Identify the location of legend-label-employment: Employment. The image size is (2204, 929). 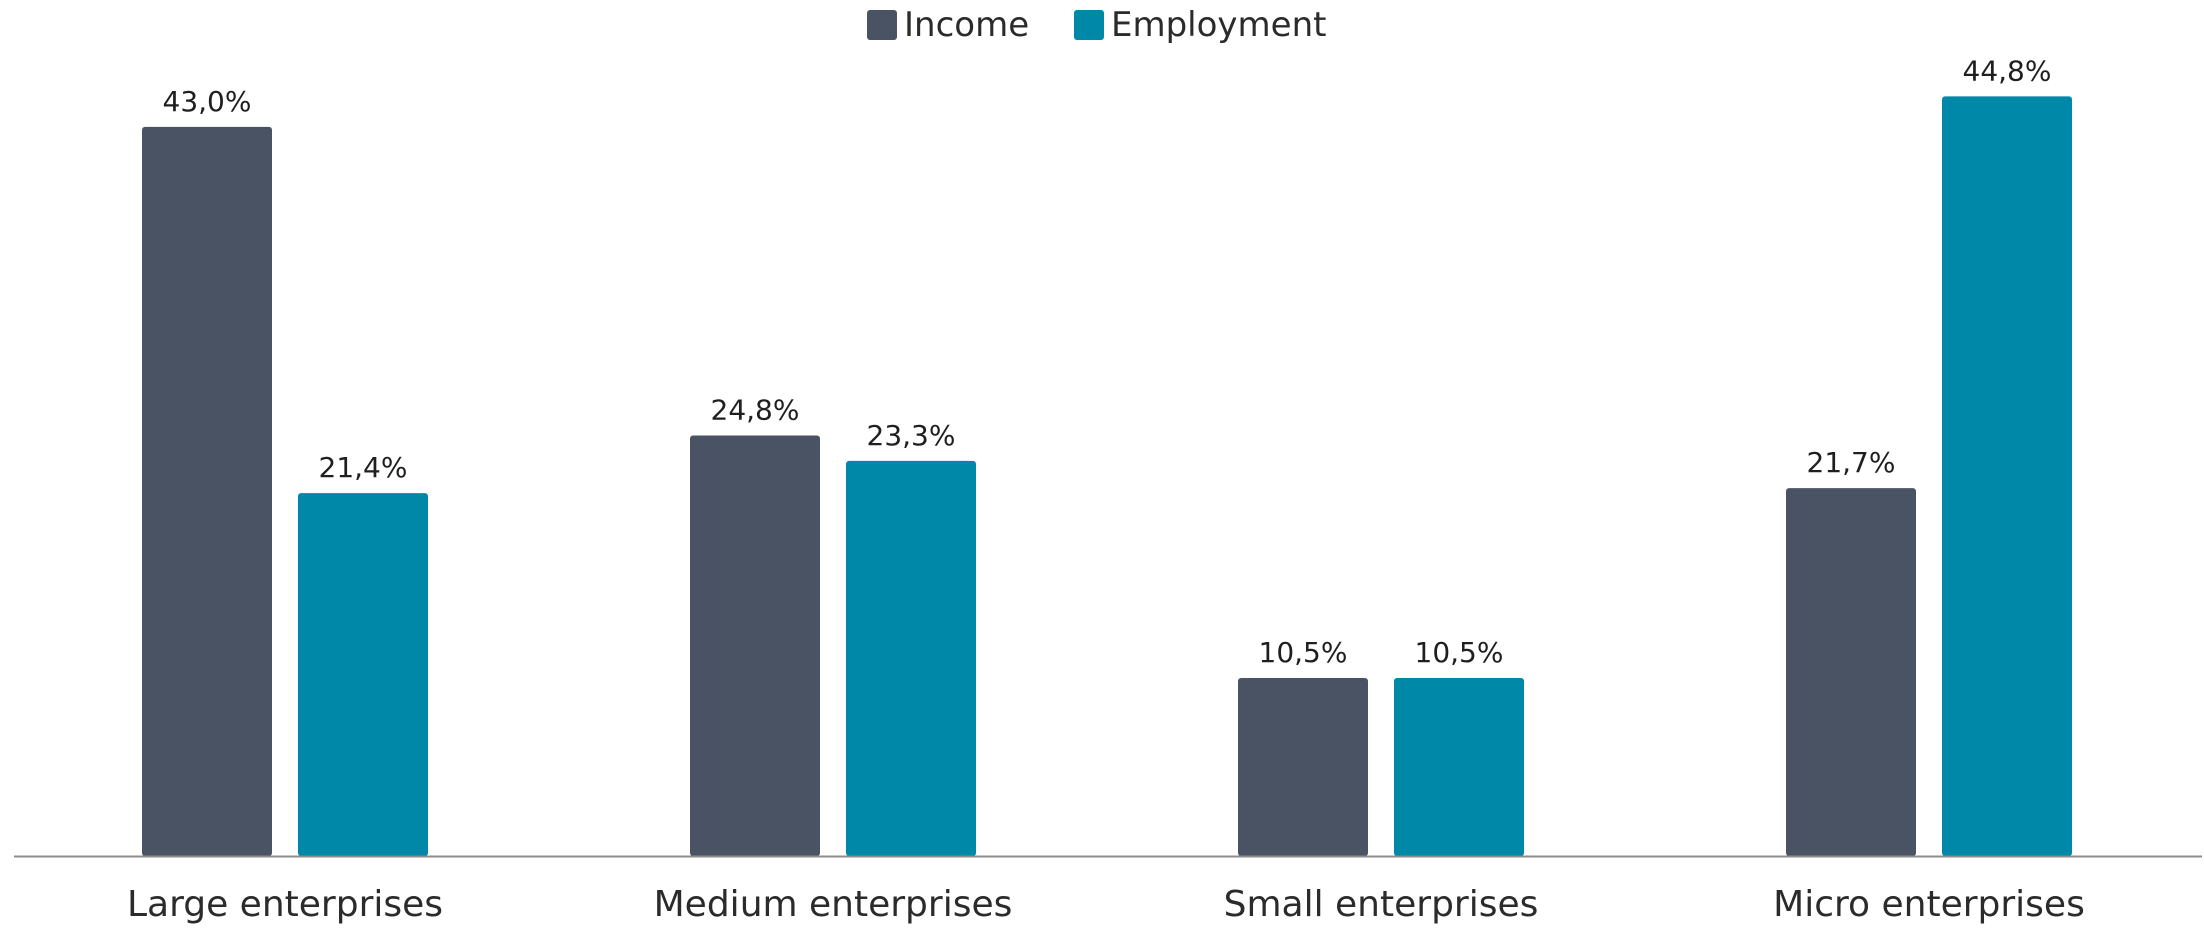
(1218, 25).